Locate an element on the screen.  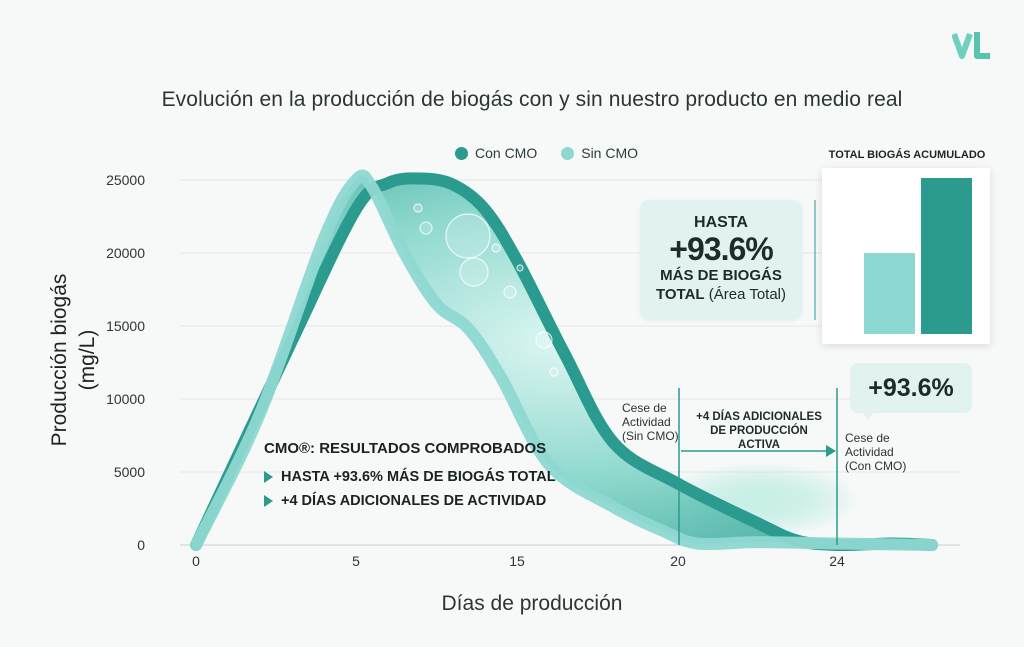
note-percent: +93.6% is located at coordinates (721, 249).